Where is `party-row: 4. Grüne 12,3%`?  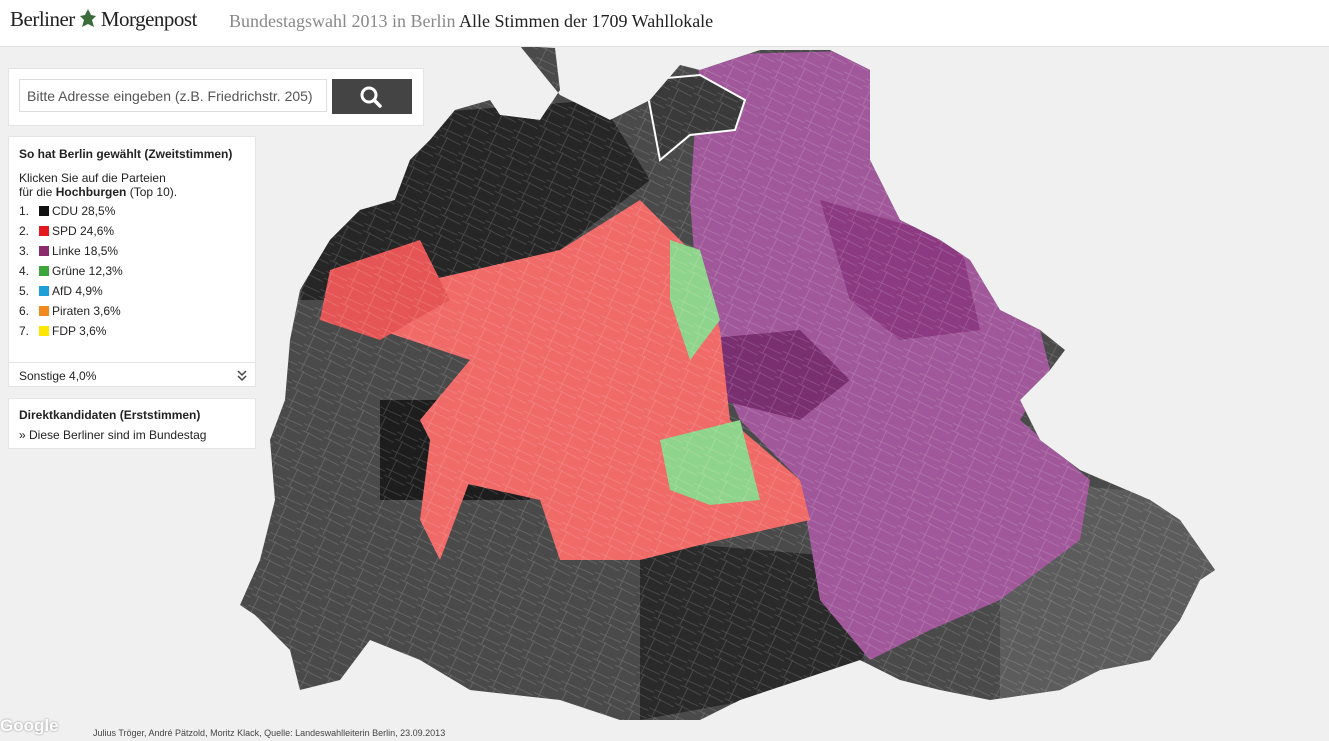 party-row: 4. Grüne 12,3% is located at coordinates (132, 271).